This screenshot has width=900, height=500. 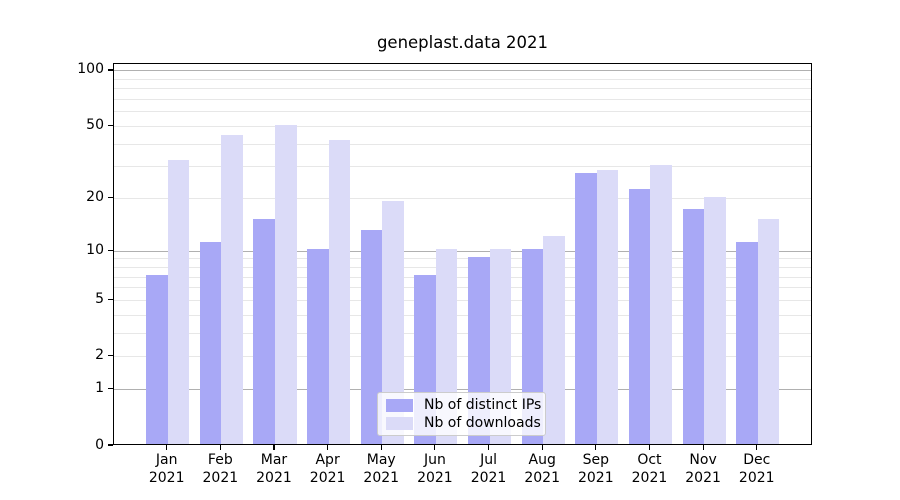 I want to click on bar-downloads-aug, so click(x=554, y=339).